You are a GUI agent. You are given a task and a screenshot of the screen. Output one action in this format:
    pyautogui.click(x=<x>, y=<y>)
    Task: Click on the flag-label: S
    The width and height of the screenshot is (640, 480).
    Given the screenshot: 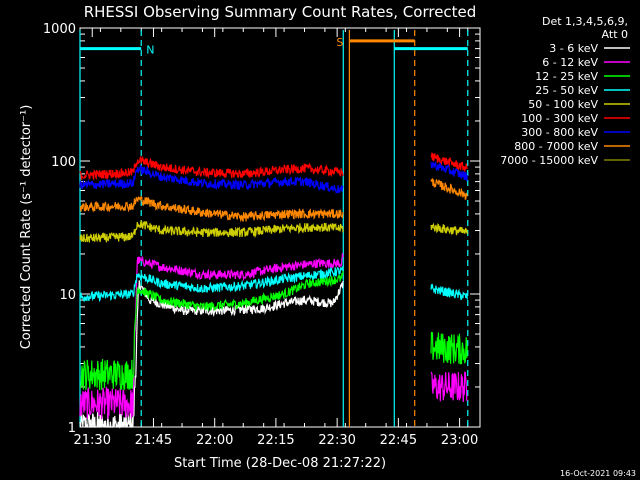 What is the action you would take?
    pyautogui.click(x=339, y=42)
    